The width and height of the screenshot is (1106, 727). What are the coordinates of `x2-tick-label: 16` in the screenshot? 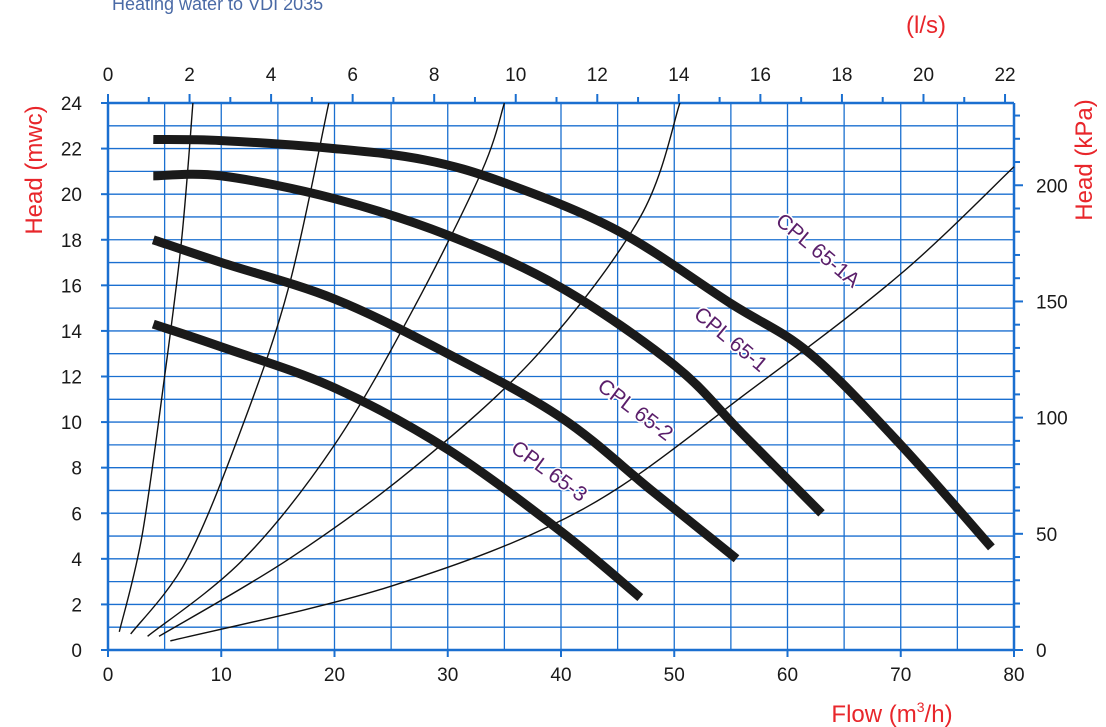 It's located at (760, 75).